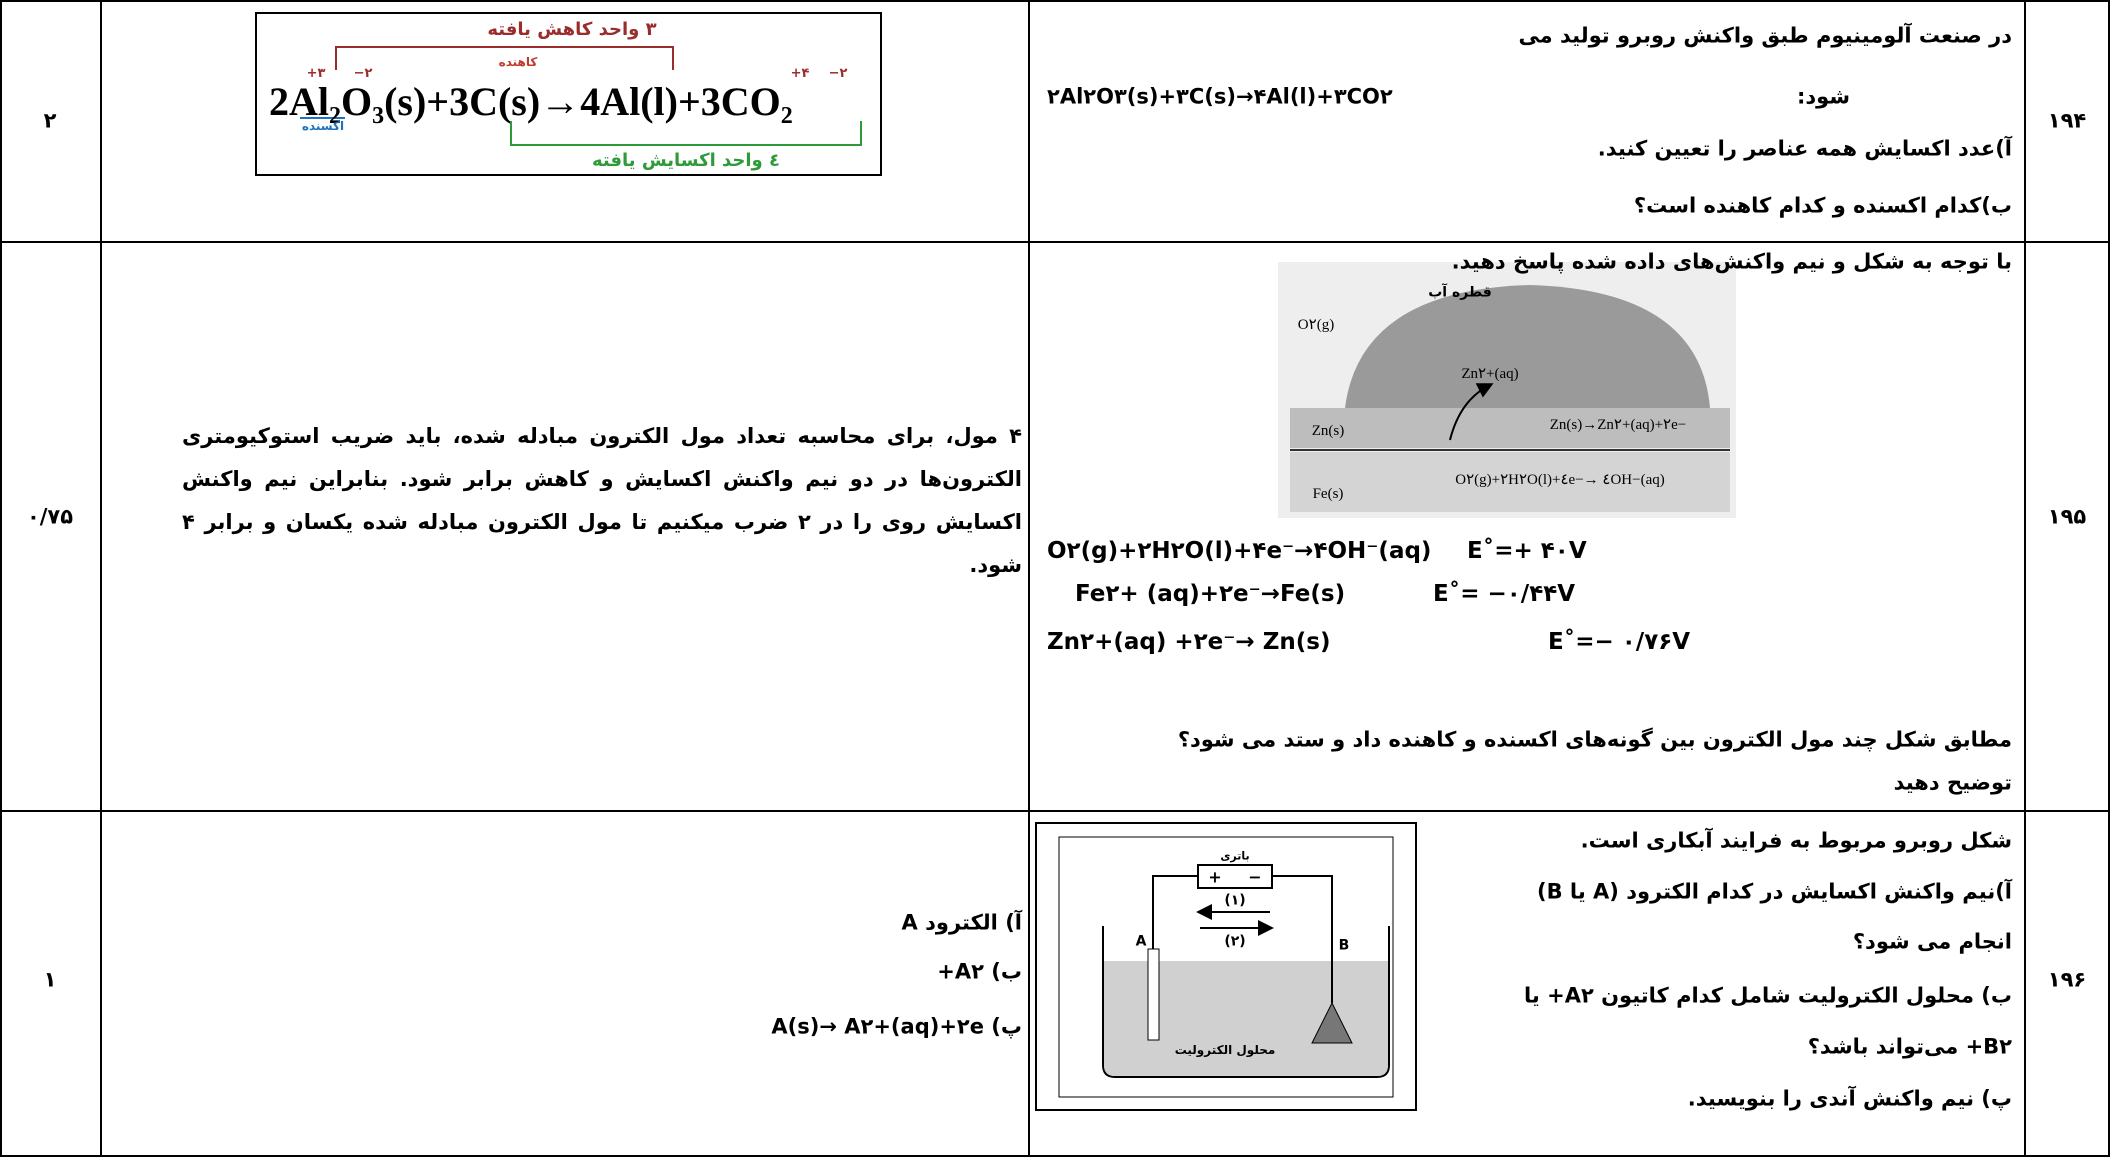 Image resolution: width=2110 pixels, height=1157 pixels. Describe the element at coordinates (50, 516) in the screenshot. I see `score: ۰/۷۵` at that location.